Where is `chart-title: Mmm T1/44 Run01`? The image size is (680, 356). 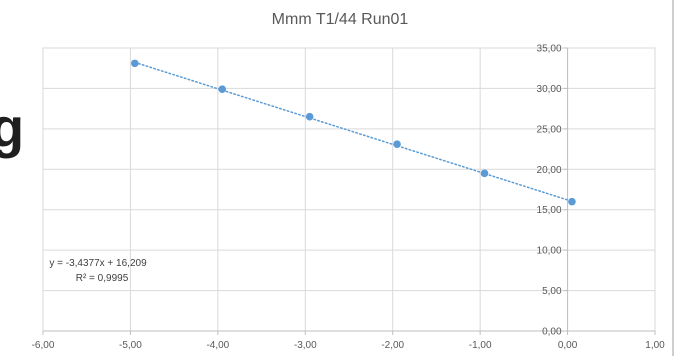 chart-title: Mmm T1/44 Run01 is located at coordinates (340, 19).